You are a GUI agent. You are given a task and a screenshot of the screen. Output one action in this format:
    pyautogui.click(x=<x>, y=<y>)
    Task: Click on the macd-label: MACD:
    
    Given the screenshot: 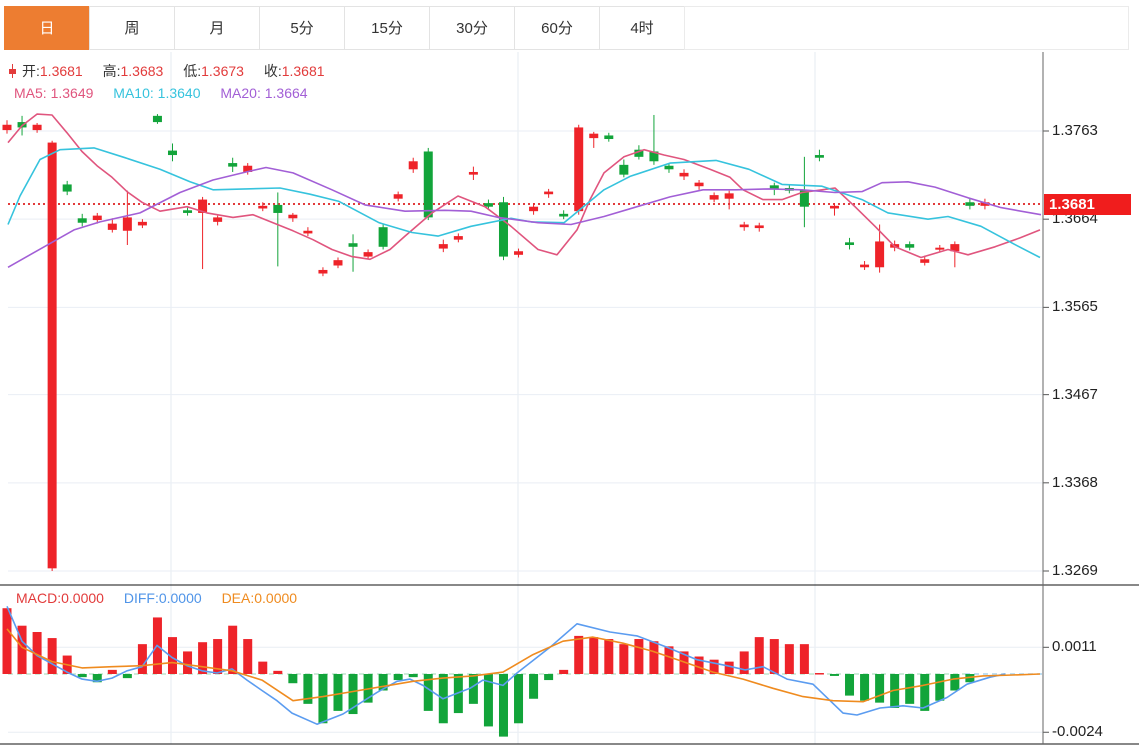 What is the action you would take?
    pyautogui.click(x=39, y=598)
    